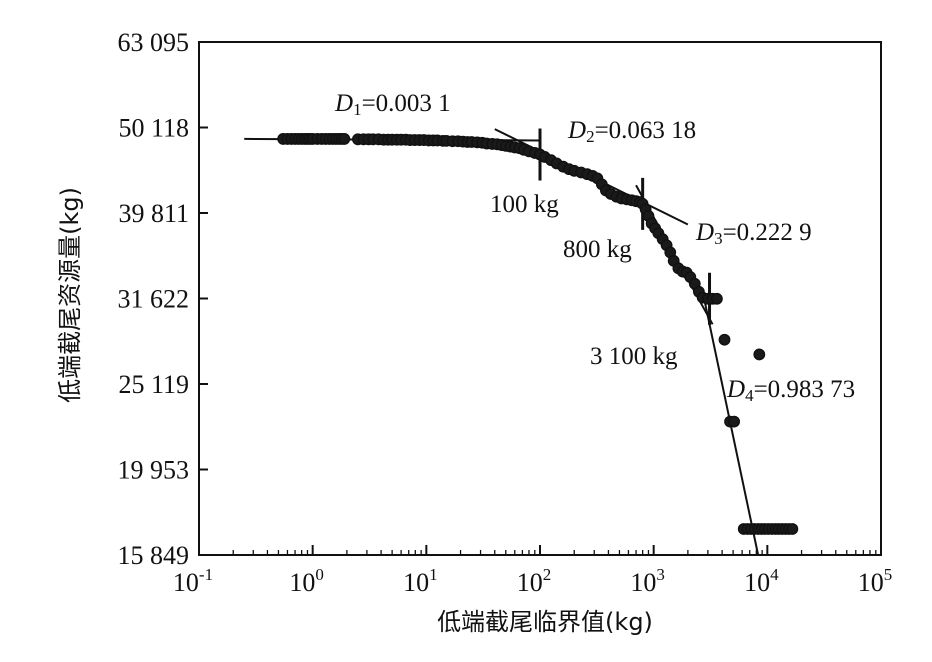 This screenshot has height=662, width=932. Describe the element at coordinates (634, 356) in the screenshot. I see `breakpoint-label-3100kg: 3 100 kg` at that location.